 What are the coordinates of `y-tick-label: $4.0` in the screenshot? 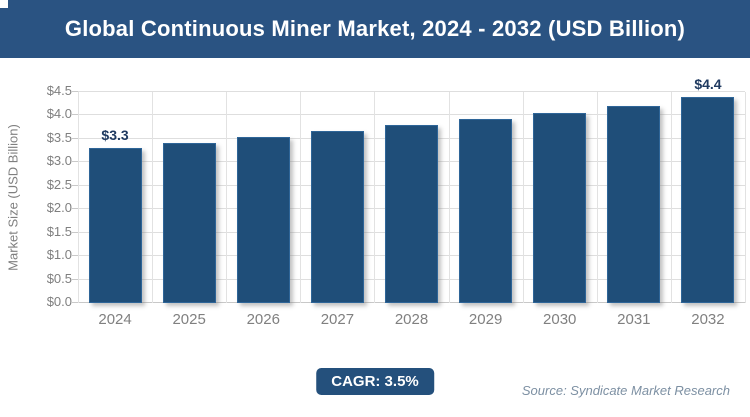 It's located at (59, 114).